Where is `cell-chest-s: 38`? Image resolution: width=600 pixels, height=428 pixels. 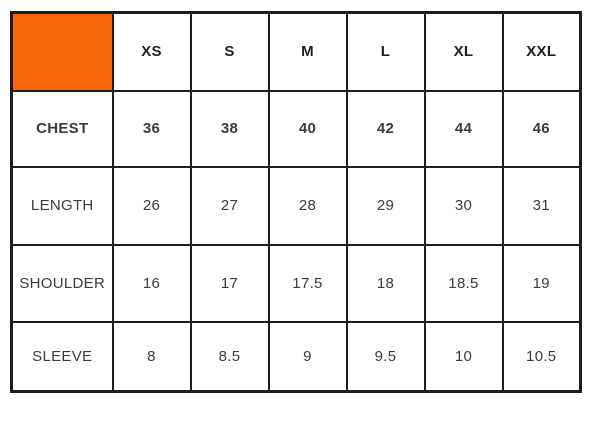 cell-chest-s: 38 is located at coordinates (229, 128).